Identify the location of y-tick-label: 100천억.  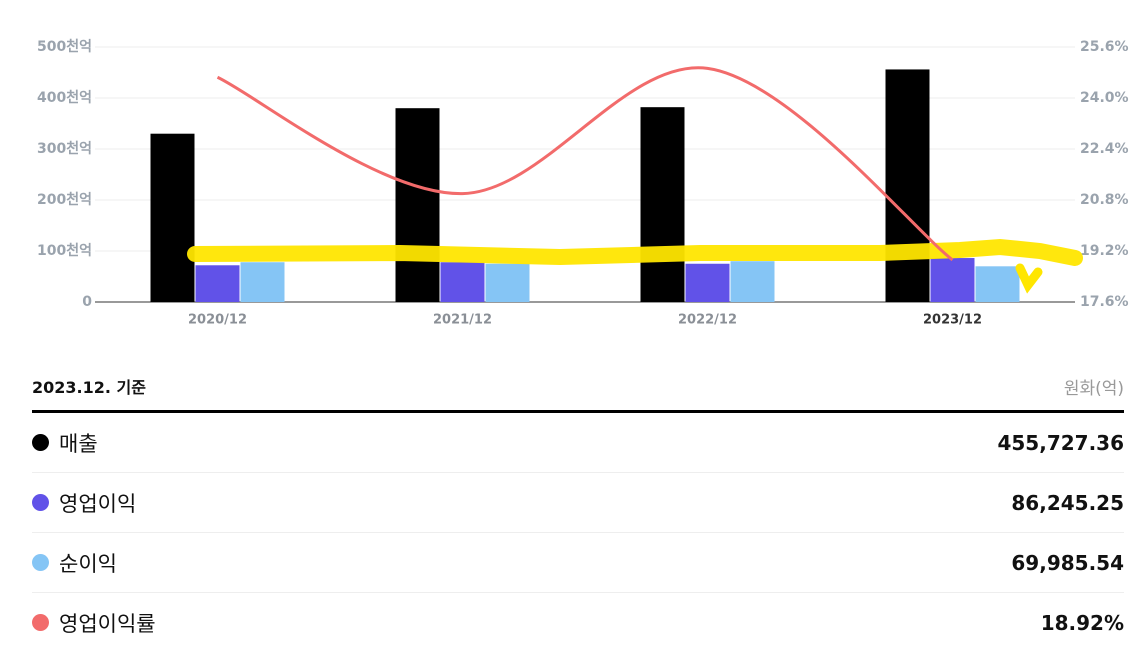
(64, 251).